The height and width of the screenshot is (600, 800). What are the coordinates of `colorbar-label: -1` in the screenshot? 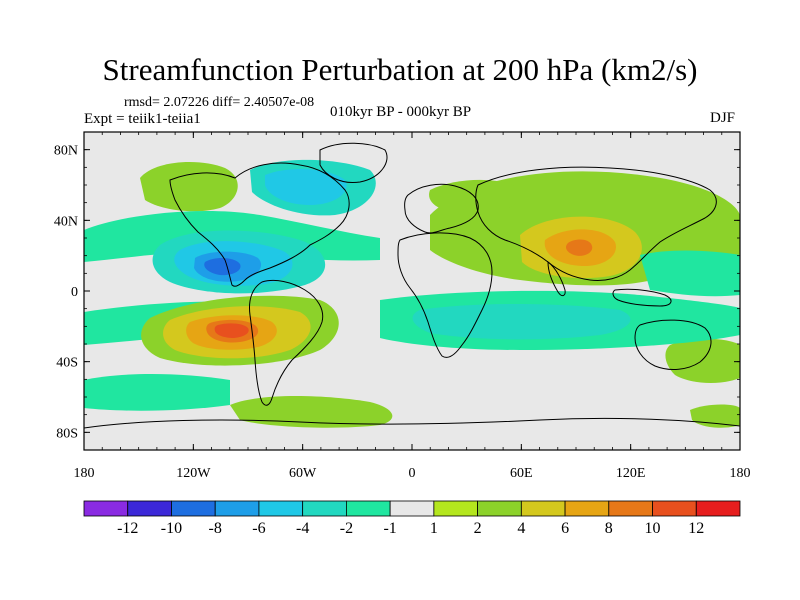 It's located at (389, 528).